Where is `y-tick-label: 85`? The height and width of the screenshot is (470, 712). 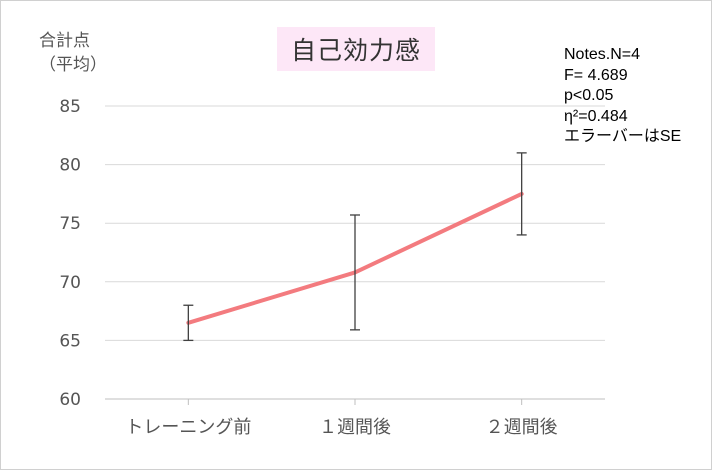
y-tick-label: 85 is located at coordinates (70, 107).